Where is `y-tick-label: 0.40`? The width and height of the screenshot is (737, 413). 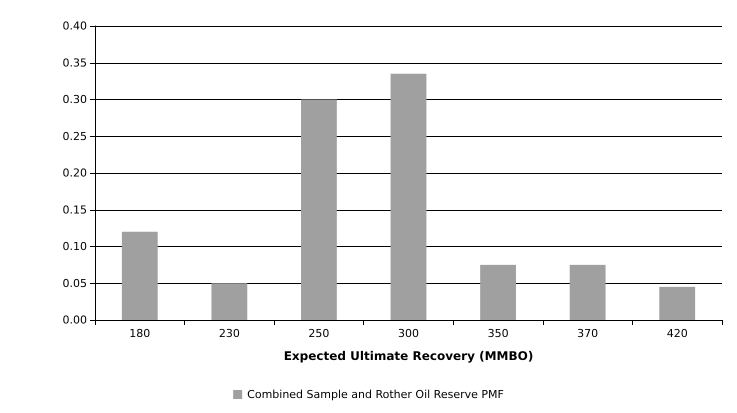 y-tick-label: 0.40 is located at coordinates (74, 26).